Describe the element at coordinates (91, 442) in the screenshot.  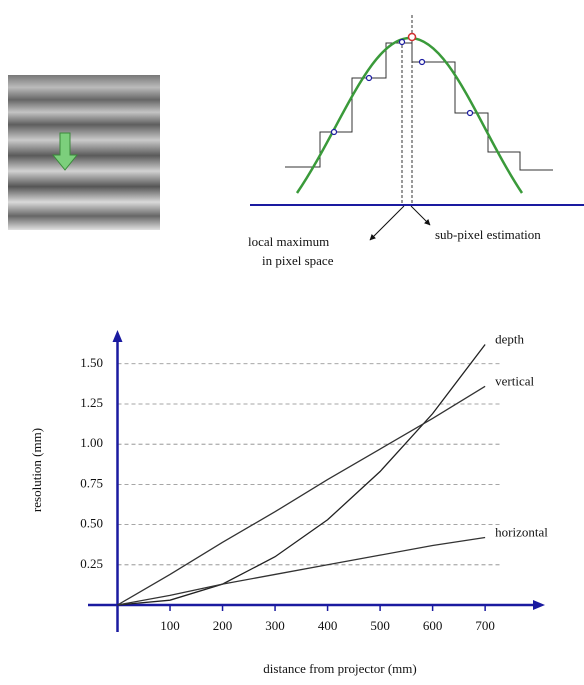
I see `y-tick-label: 1.00` at that location.